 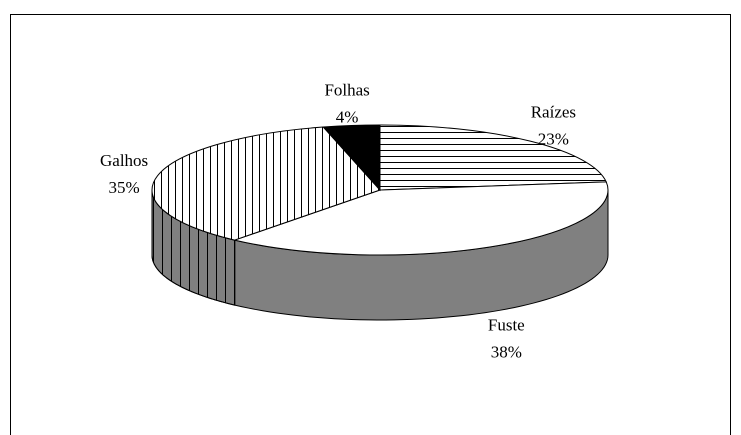 I want to click on slice-value-label: 4%, so click(x=347, y=117).